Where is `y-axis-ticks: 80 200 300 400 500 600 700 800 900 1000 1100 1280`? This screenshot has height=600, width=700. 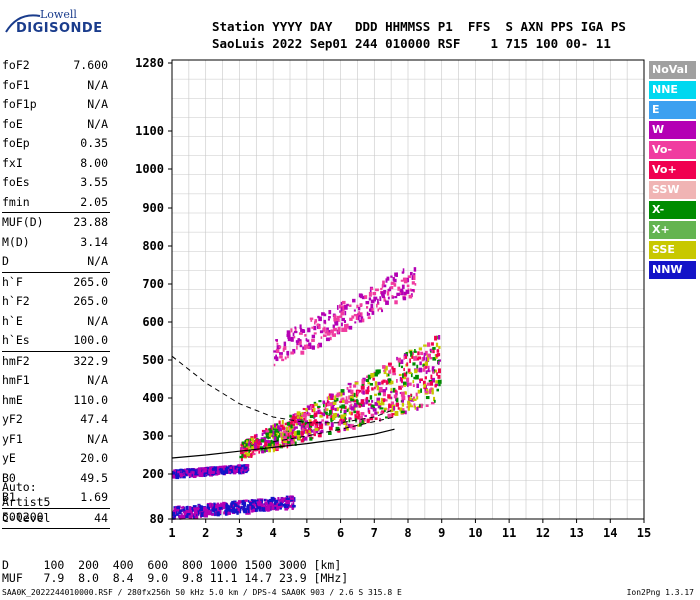
y-axis-ticks: 80 200 300 400 500 600 700 800 900 1000 1100 1280 is located at coordinates (153, 291).